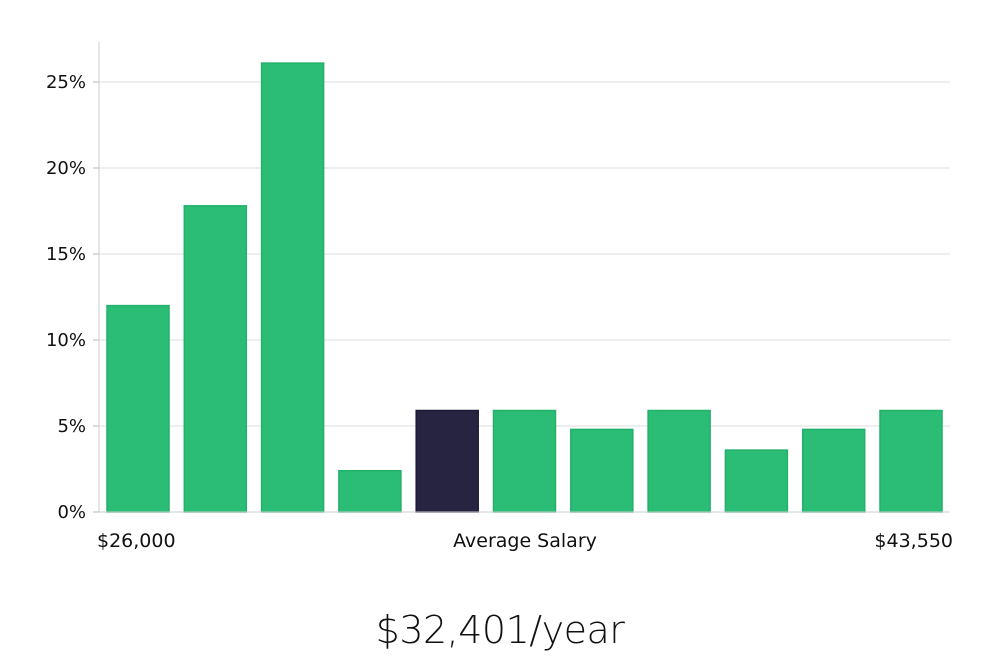 This screenshot has width=1000, height=660. Describe the element at coordinates (71, 426) in the screenshot. I see `y-tick-label: 5%` at that location.